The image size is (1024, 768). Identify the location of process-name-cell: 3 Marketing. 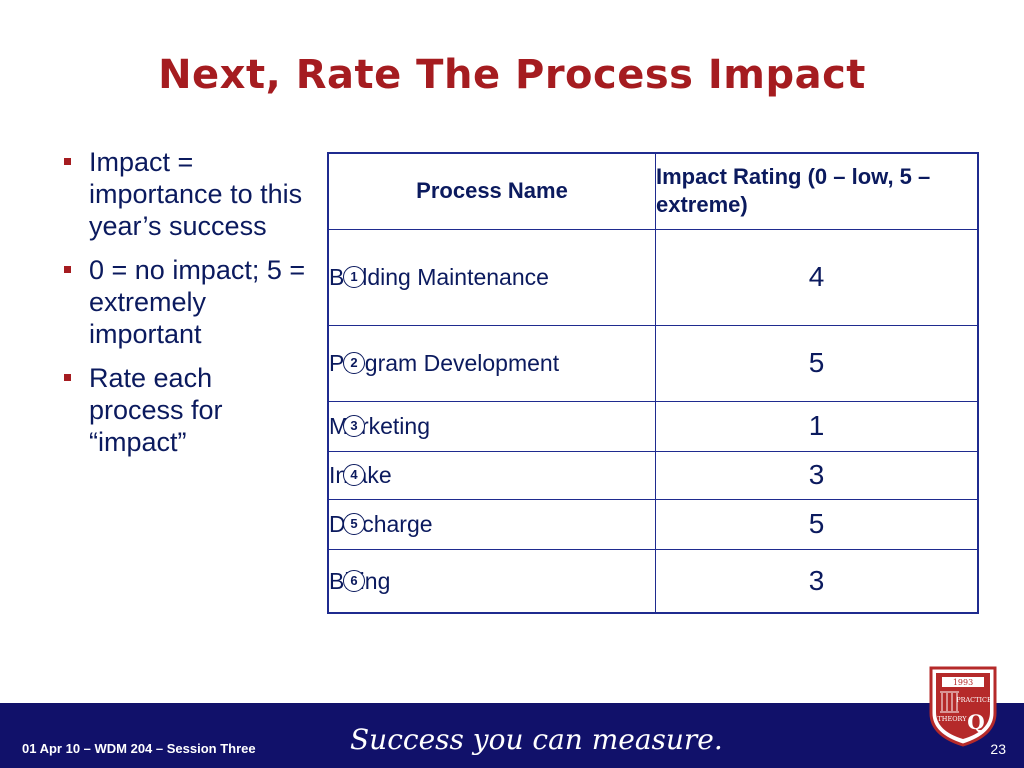
(491, 426).